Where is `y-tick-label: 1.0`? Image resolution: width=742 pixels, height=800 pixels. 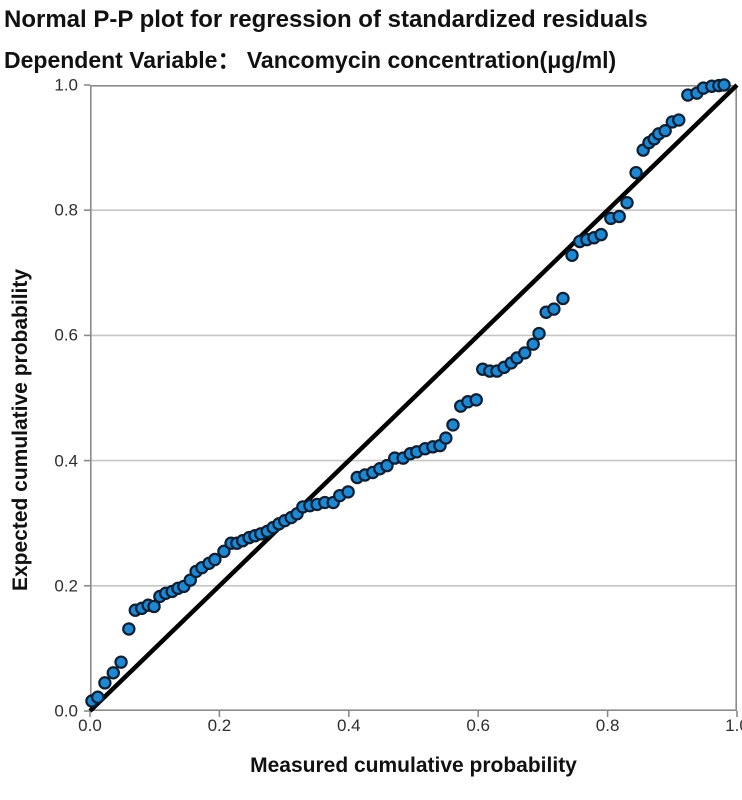
y-tick-label: 1.0 is located at coordinates (66, 85).